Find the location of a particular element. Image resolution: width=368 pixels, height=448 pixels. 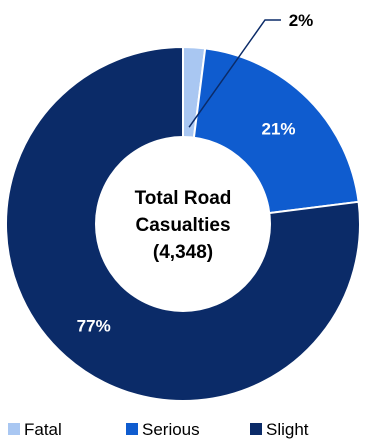

slice-label-fatal: 2% is located at coordinates (301, 20).